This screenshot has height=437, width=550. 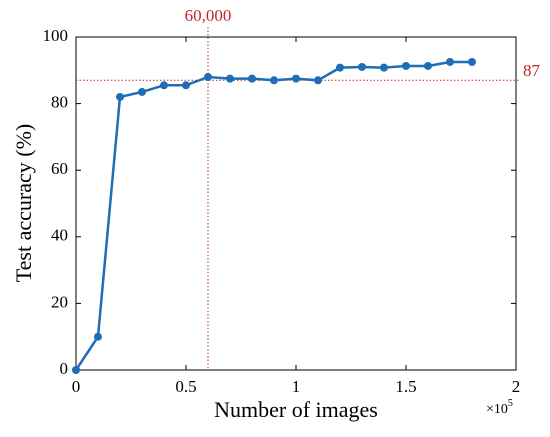 What do you see at coordinates (516, 386) in the screenshot?
I see `x-tick-label: 2` at bounding box center [516, 386].